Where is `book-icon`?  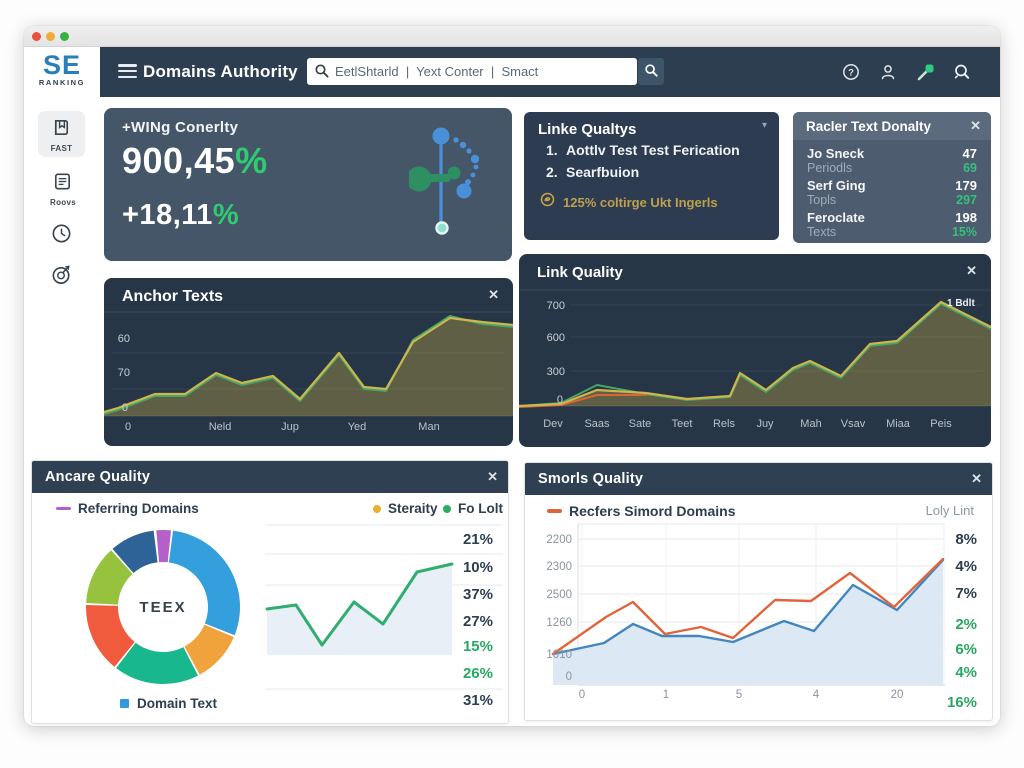 book-icon is located at coordinates (61, 131).